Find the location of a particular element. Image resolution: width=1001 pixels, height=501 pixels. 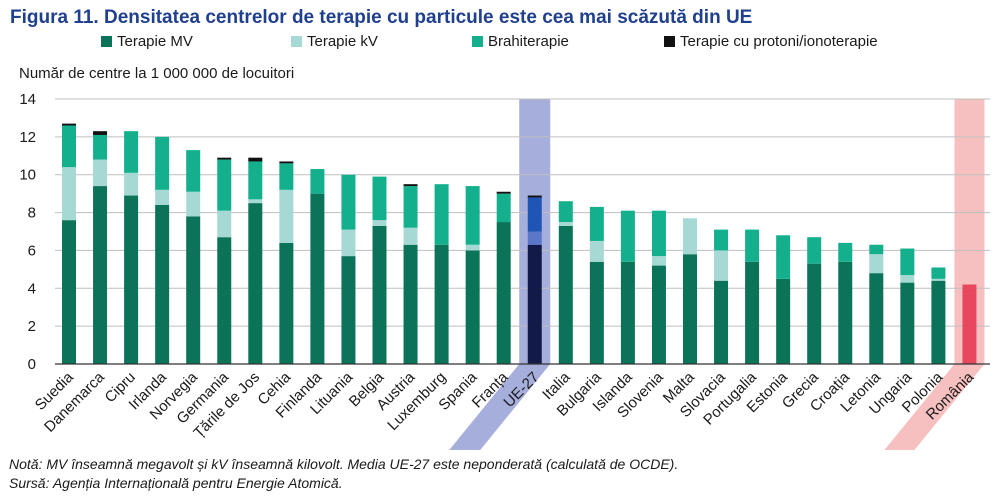

legend-swatch-proton is located at coordinates (669, 41).